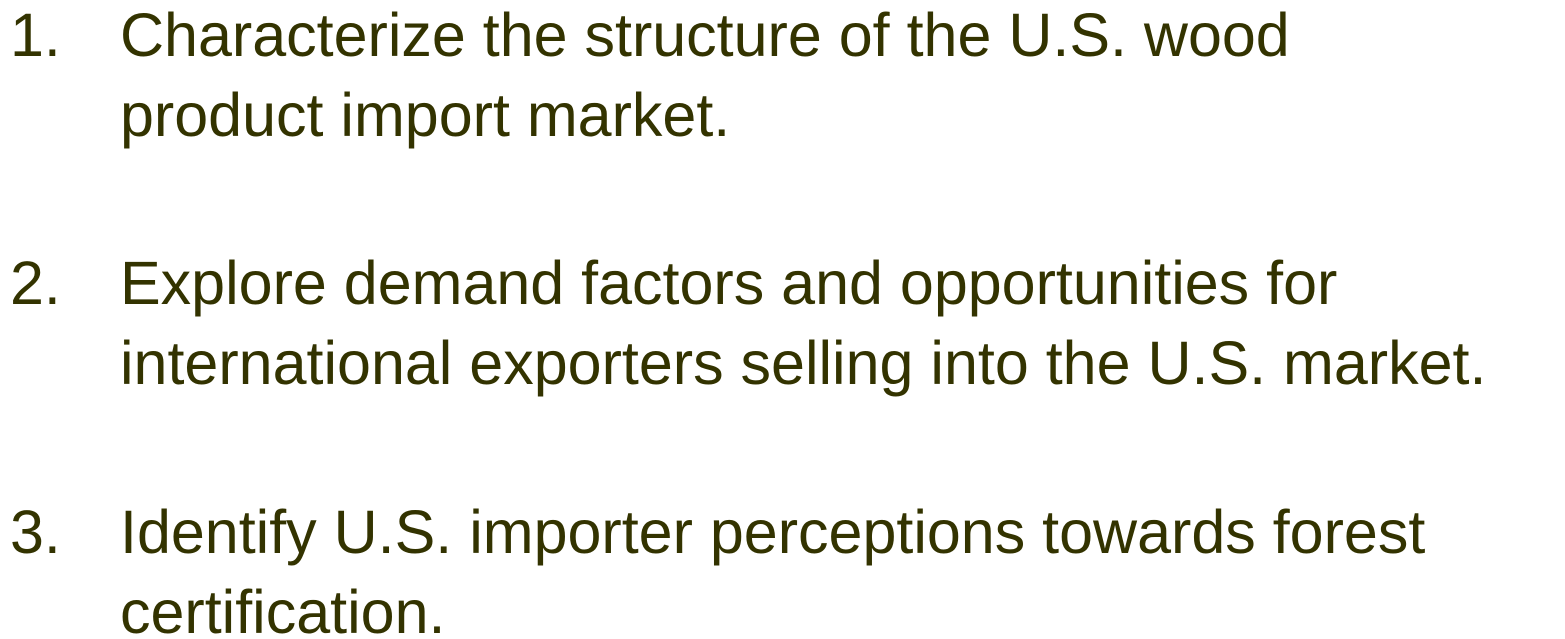 The height and width of the screenshot is (639, 1565). What do you see at coordinates (35, 532) in the screenshot?
I see `item-number: 3.` at bounding box center [35, 532].